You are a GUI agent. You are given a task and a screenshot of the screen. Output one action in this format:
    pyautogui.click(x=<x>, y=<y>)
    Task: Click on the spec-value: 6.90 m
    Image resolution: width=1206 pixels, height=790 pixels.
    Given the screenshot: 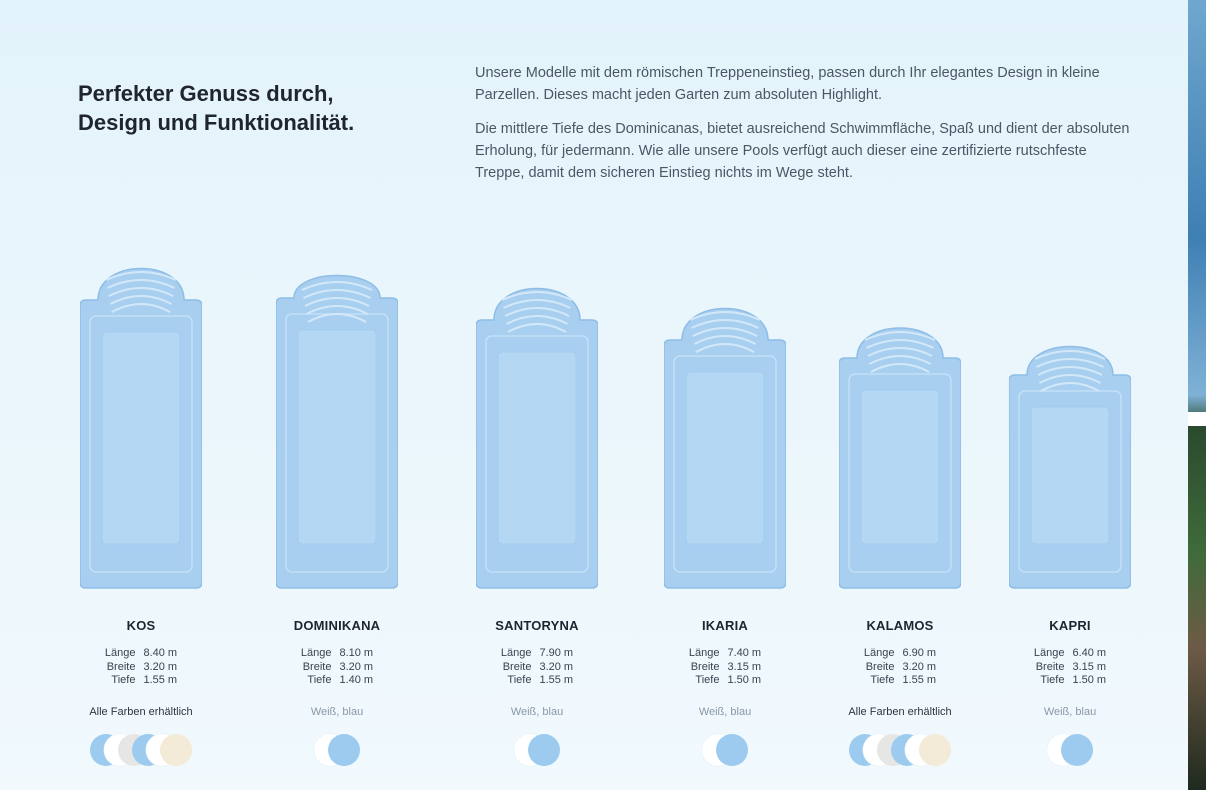 What is the action you would take?
    pyautogui.click(x=919, y=653)
    